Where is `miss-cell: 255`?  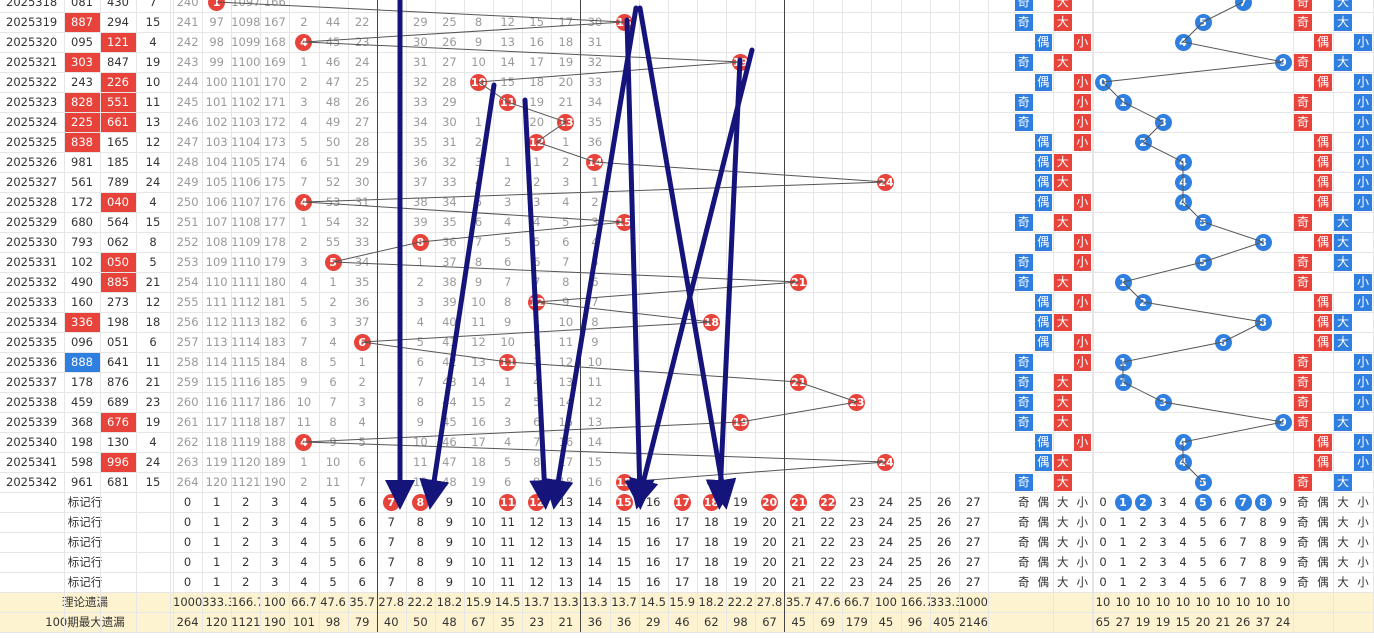 miss-cell: 255 is located at coordinates (187, 302).